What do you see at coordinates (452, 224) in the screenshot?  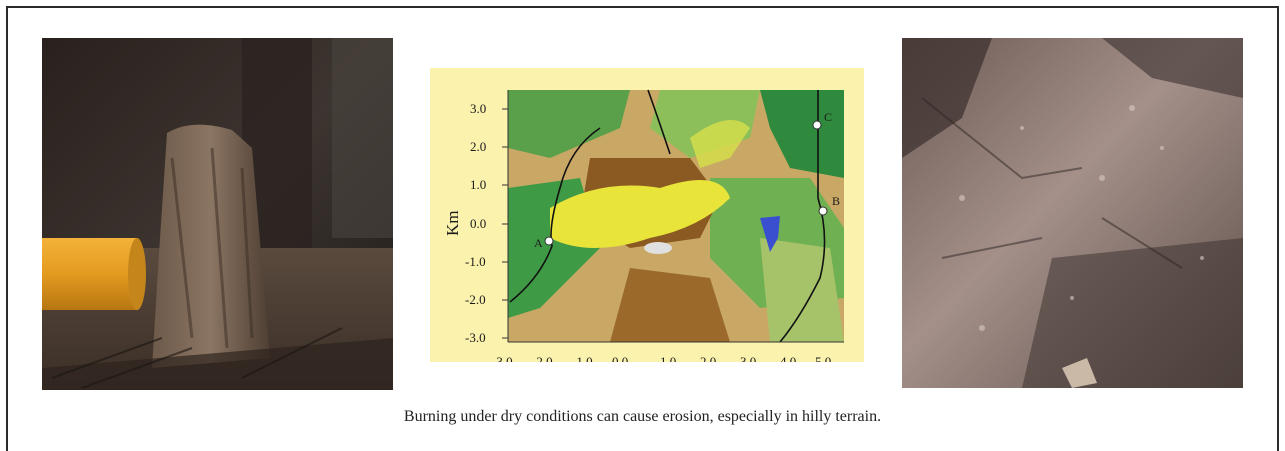 I see `y-axis-label: Km` at bounding box center [452, 224].